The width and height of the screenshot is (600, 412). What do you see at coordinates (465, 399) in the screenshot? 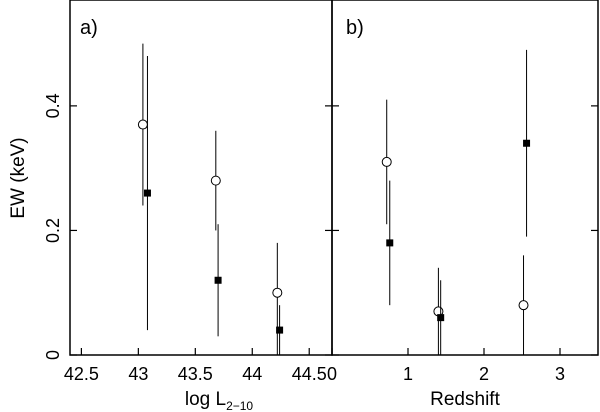
I see `panel-b-x-axis-title: Redshift` at bounding box center [465, 399].